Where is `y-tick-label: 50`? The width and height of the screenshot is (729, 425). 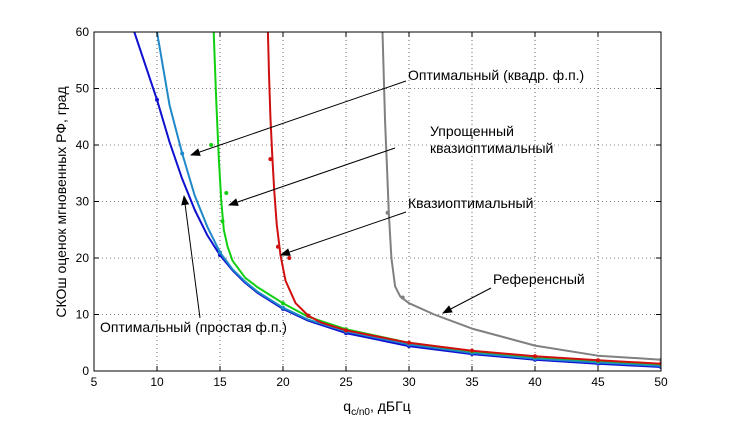 y-tick-label: 50 is located at coordinates (83, 89).